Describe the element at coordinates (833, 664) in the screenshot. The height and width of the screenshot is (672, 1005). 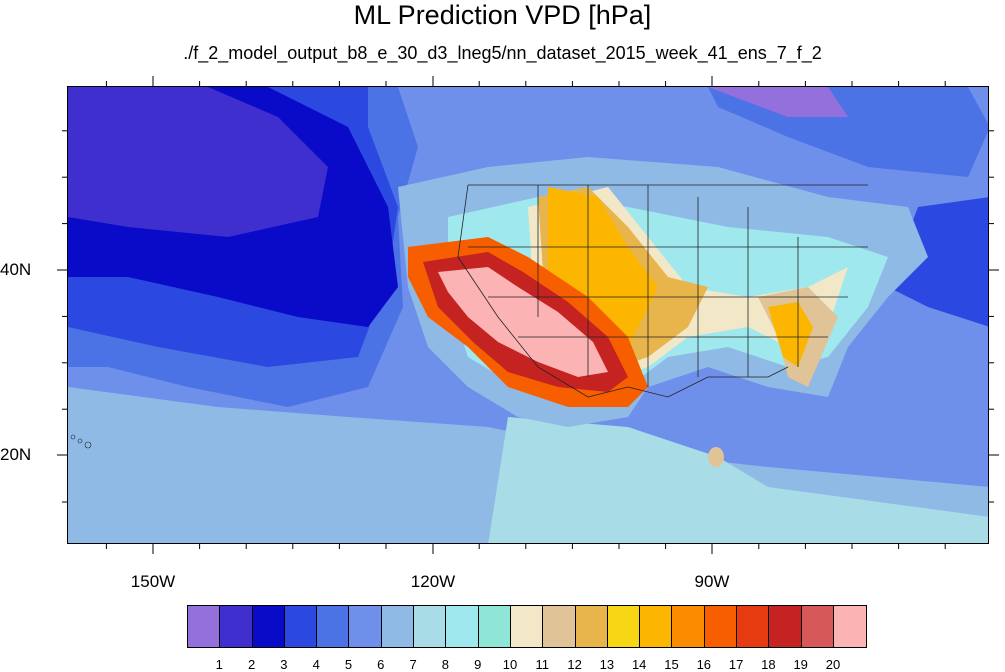
I see `colorbar-label: 20` at that location.